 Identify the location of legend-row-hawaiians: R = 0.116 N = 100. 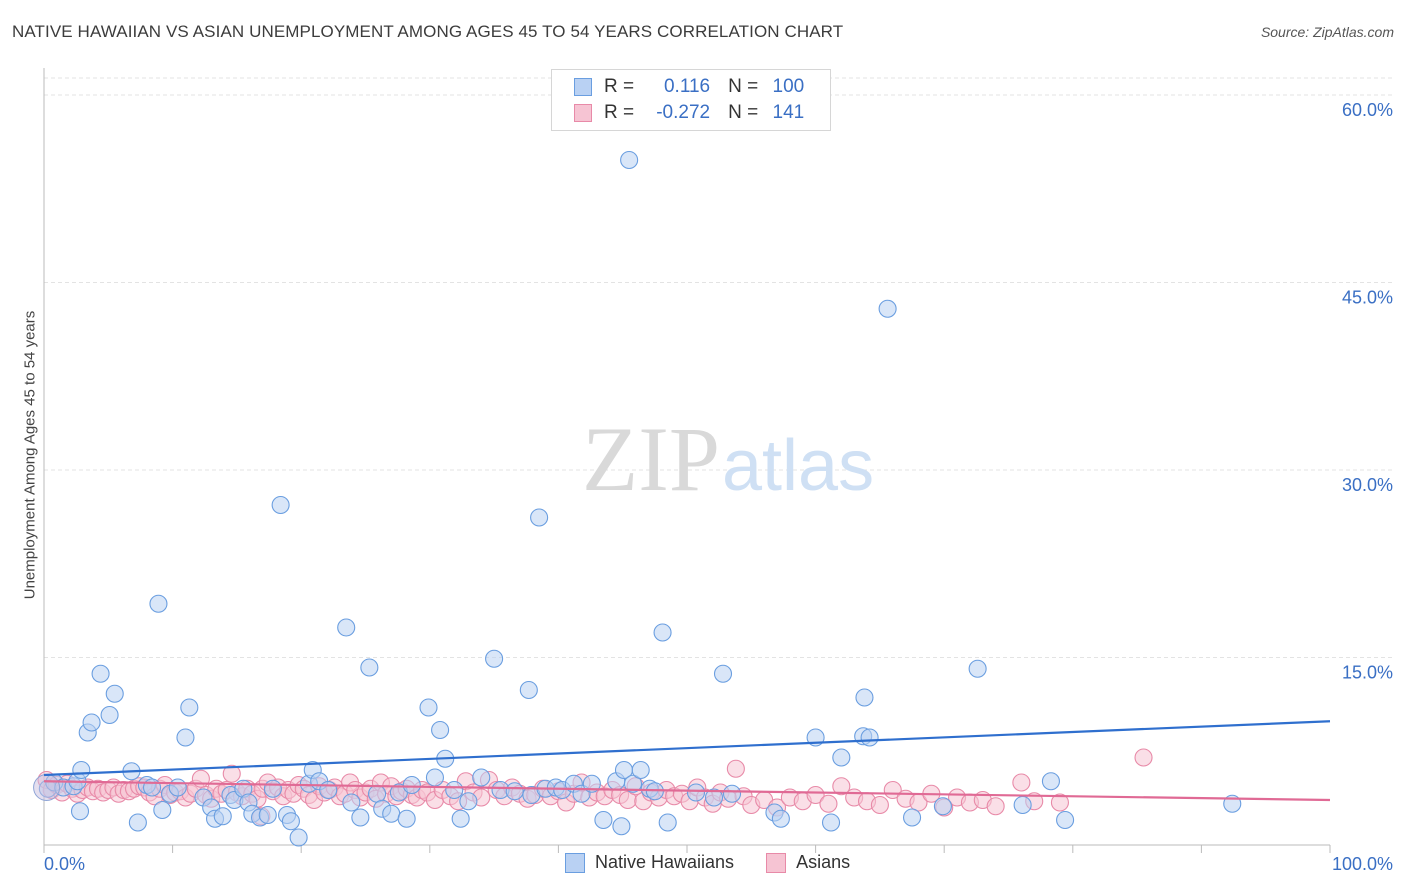
(689, 87).